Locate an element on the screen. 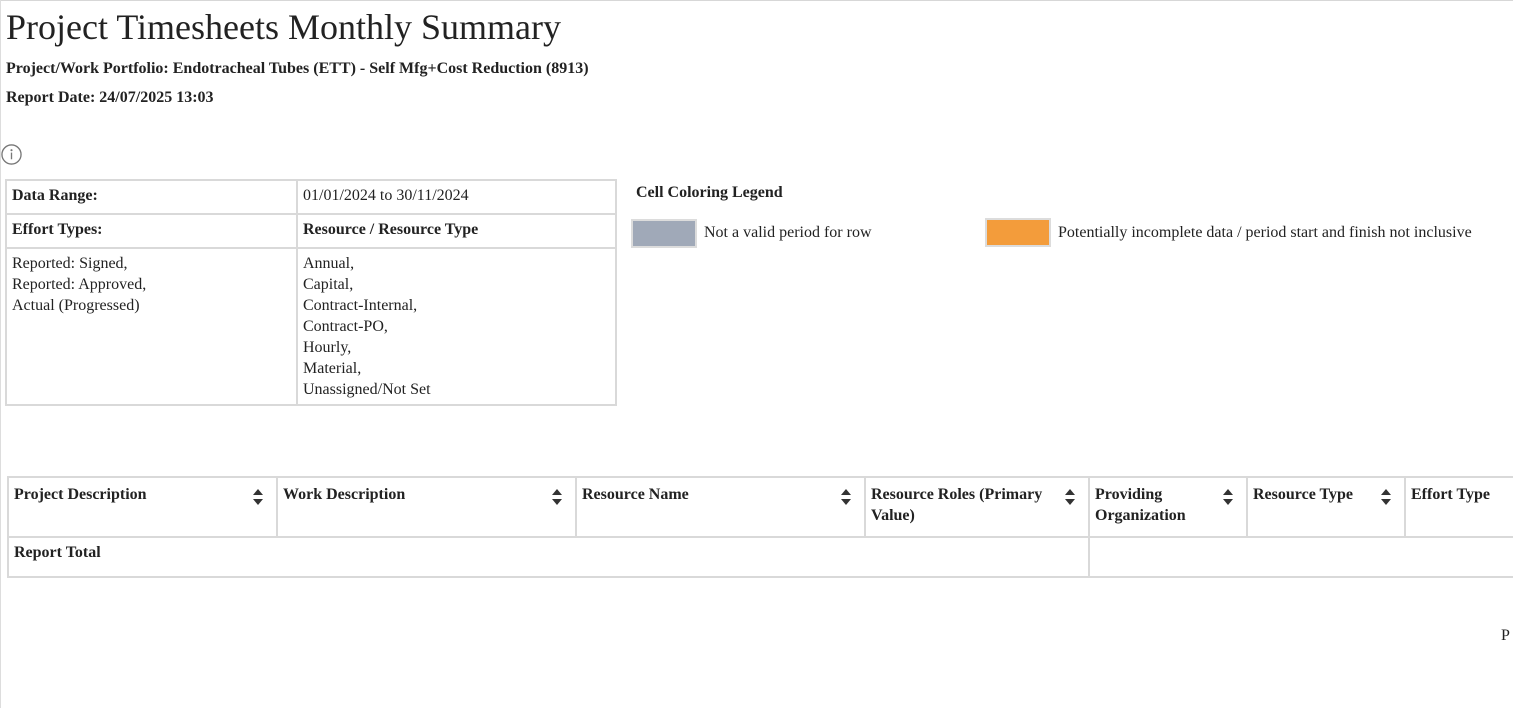  report-total-row: Report Total is located at coordinates (760, 557).